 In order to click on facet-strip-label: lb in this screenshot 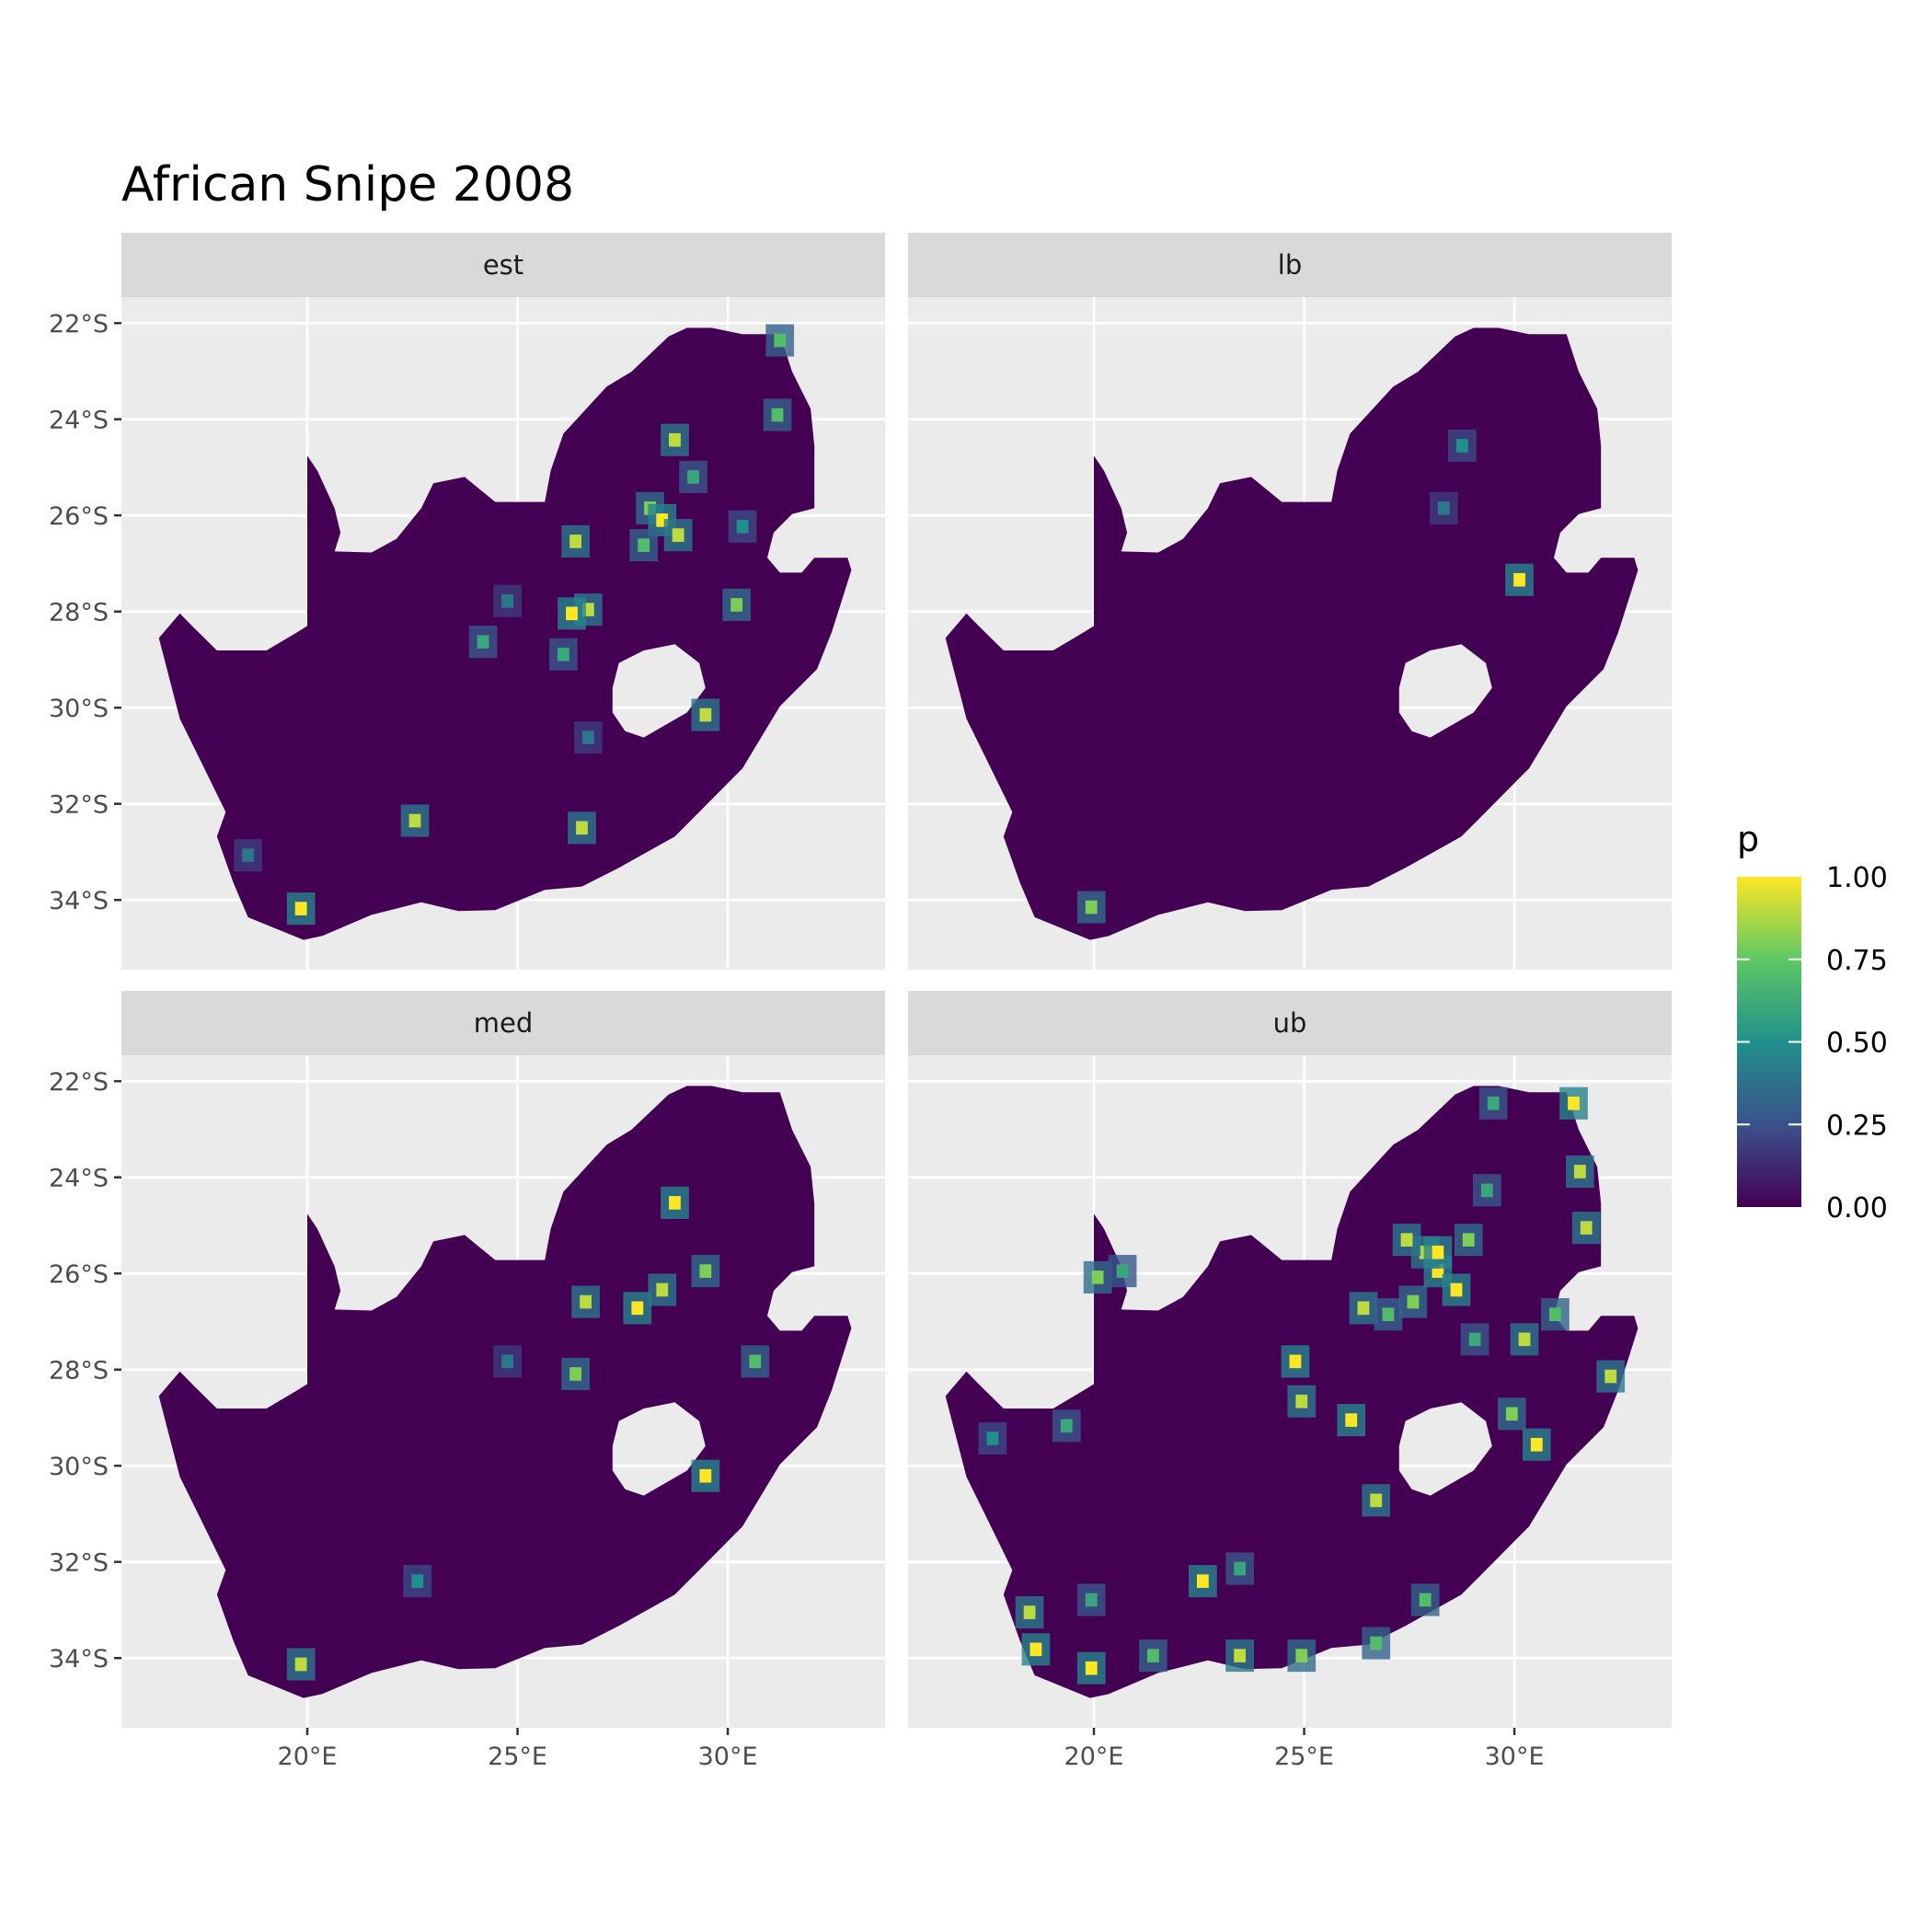, I will do `click(1290, 265)`.